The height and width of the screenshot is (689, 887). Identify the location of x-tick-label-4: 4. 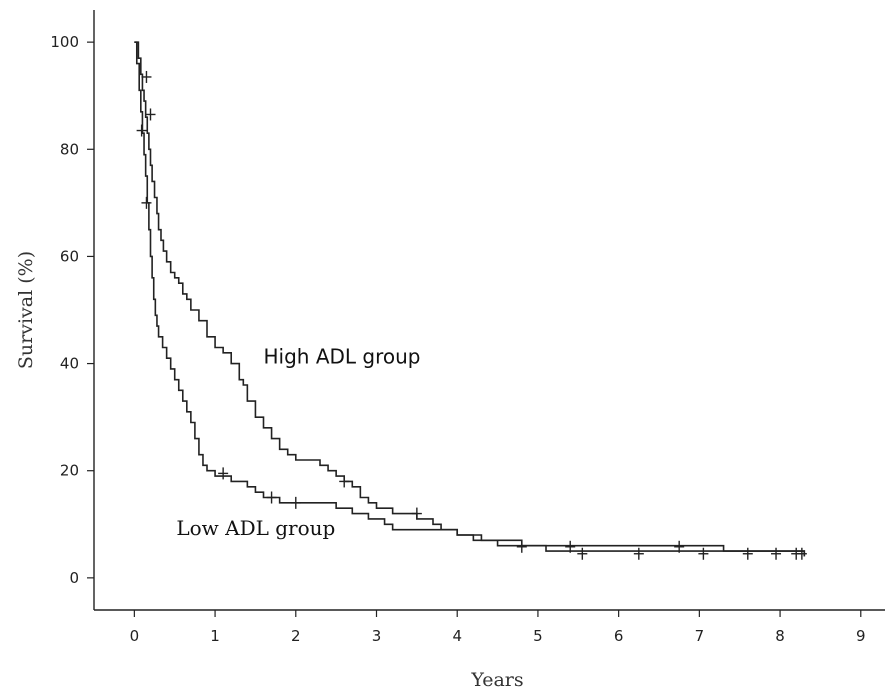
(457, 636).